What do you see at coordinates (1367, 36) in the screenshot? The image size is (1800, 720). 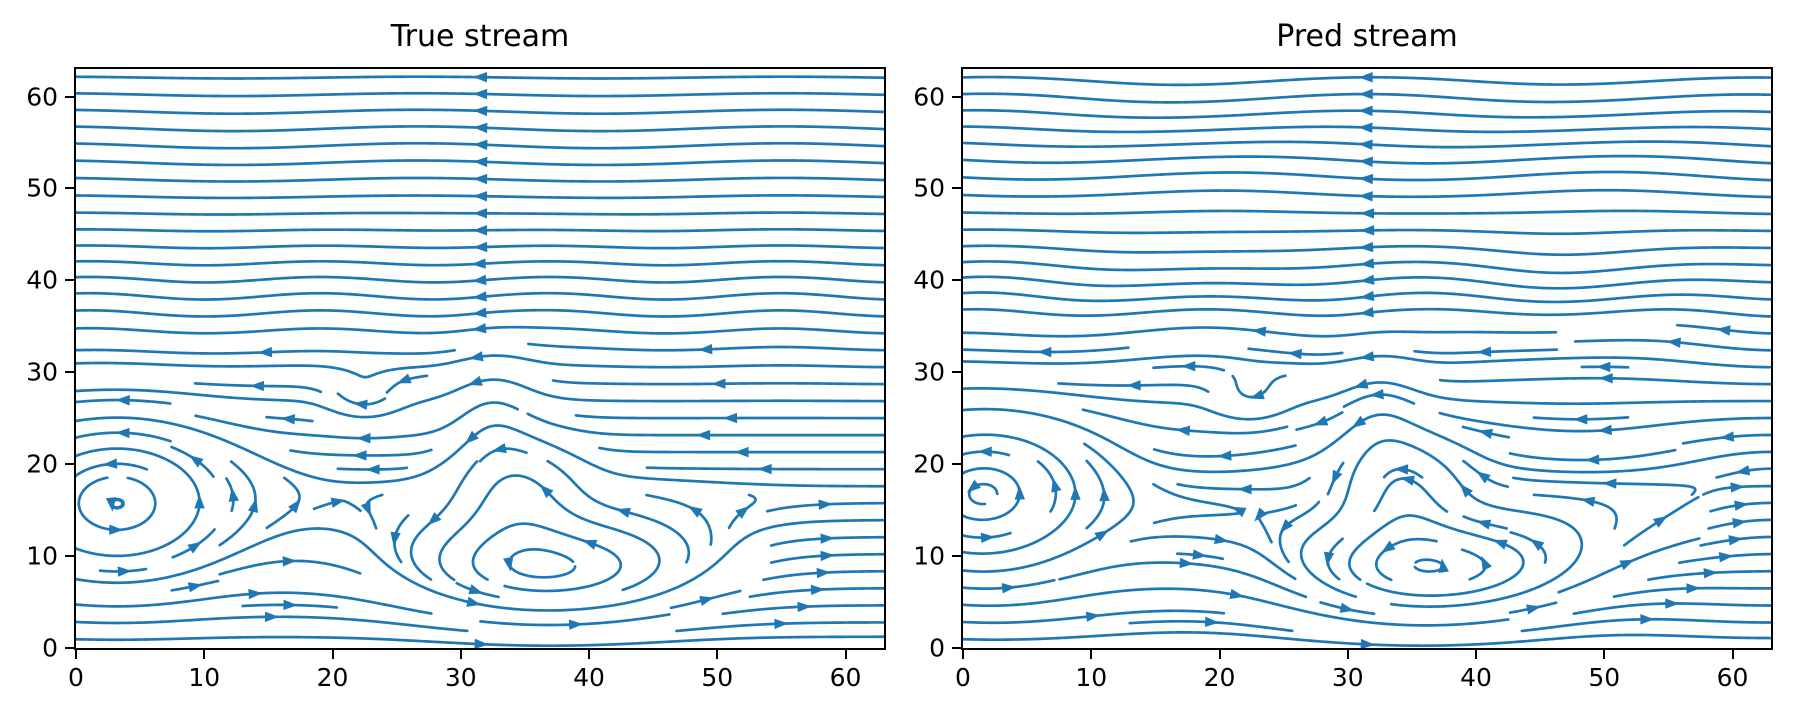 I see `panel-title-pred: Pred stream` at bounding box center [1367, 36].